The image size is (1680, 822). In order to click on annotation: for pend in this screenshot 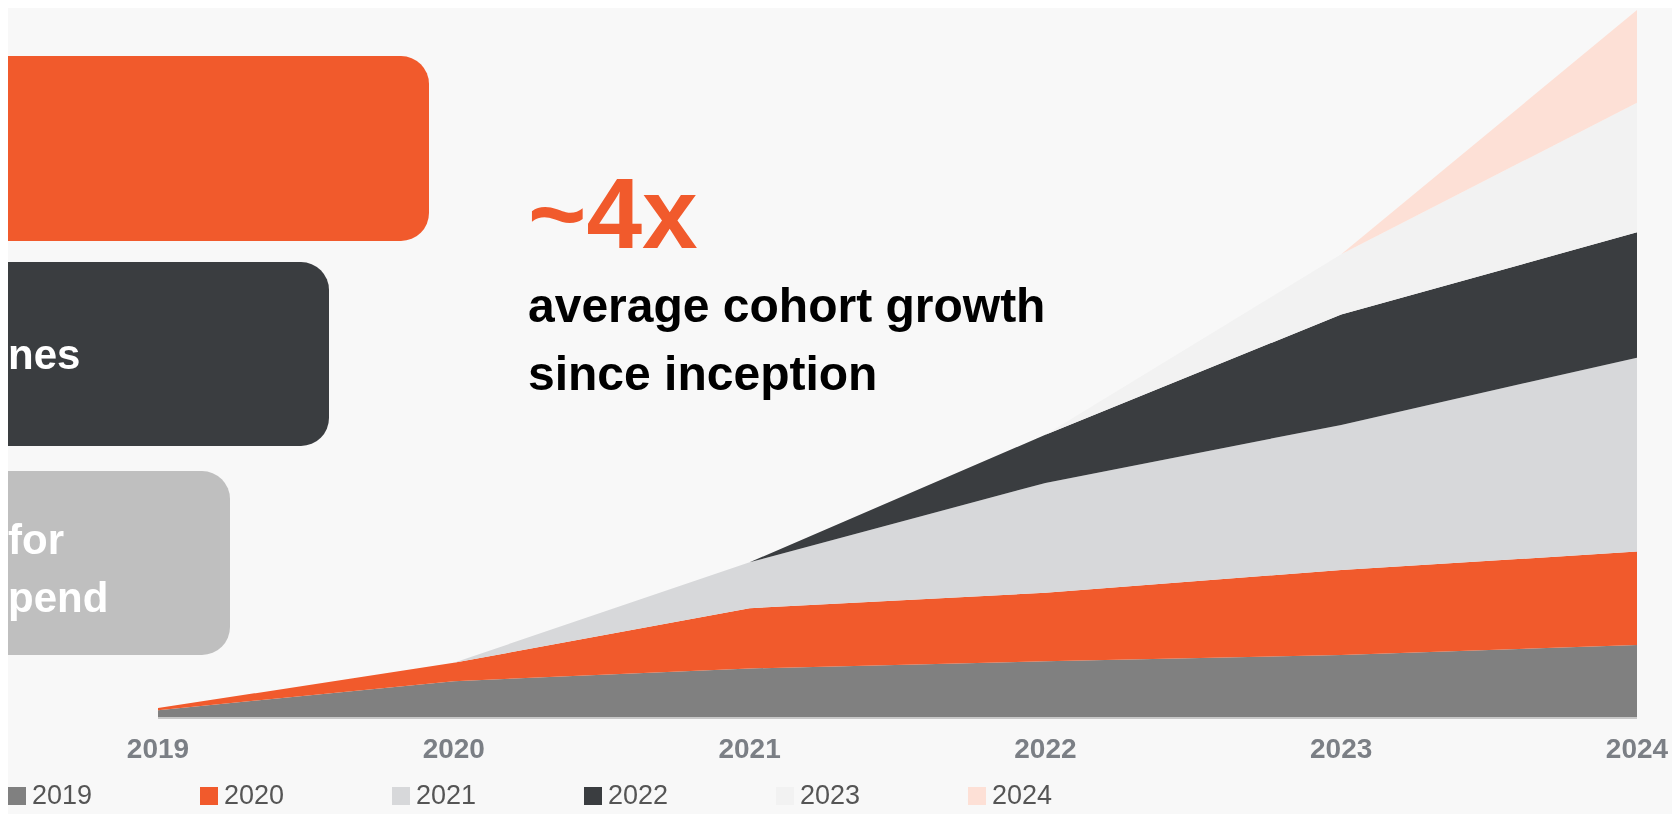, I will do `click(58, 569)`.